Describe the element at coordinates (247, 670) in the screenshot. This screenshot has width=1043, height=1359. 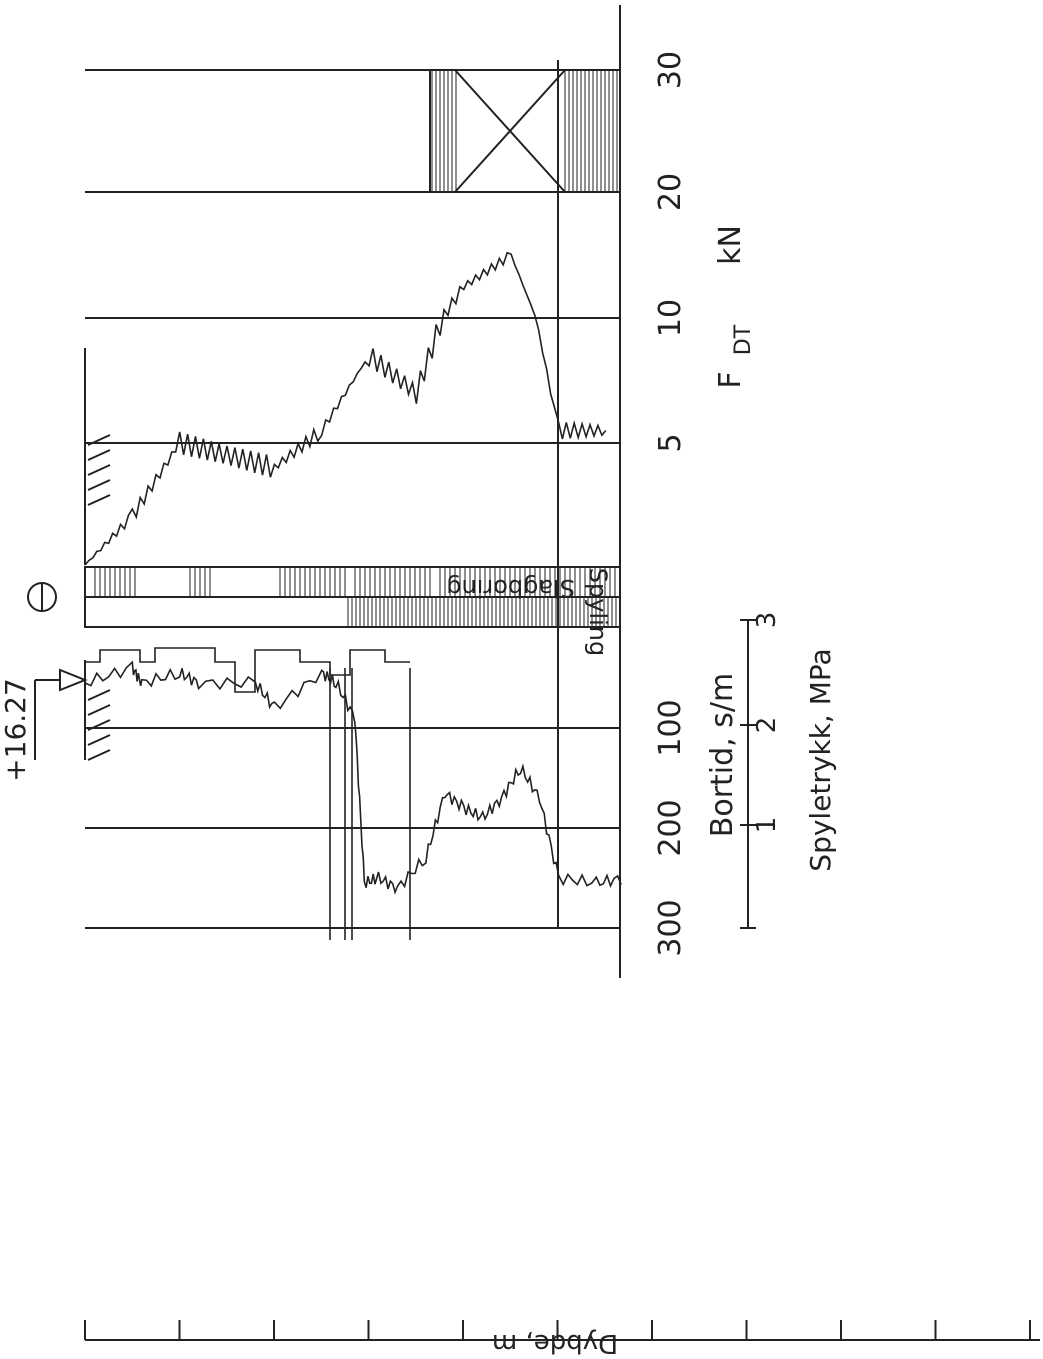
I see `bortid-step-outline` at that location.